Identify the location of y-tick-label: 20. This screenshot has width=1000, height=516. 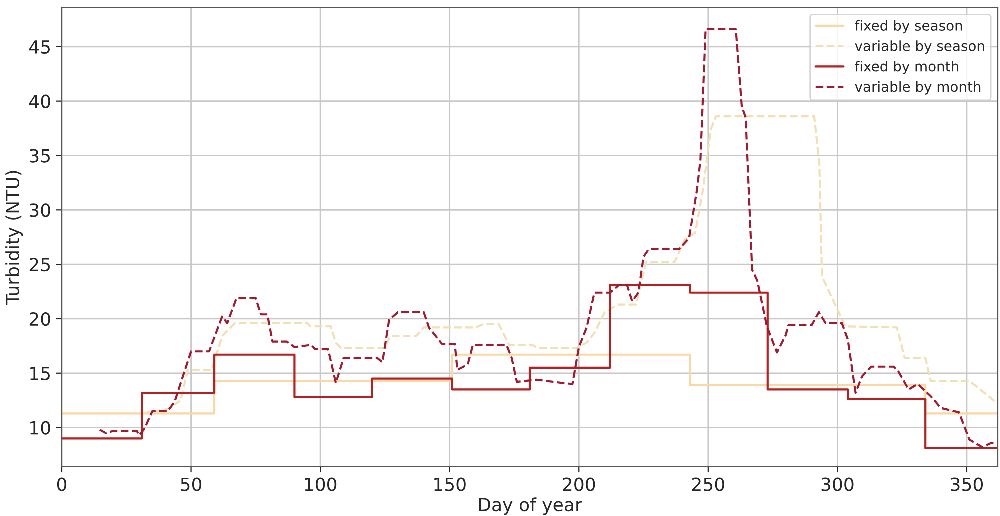
(40, 319).